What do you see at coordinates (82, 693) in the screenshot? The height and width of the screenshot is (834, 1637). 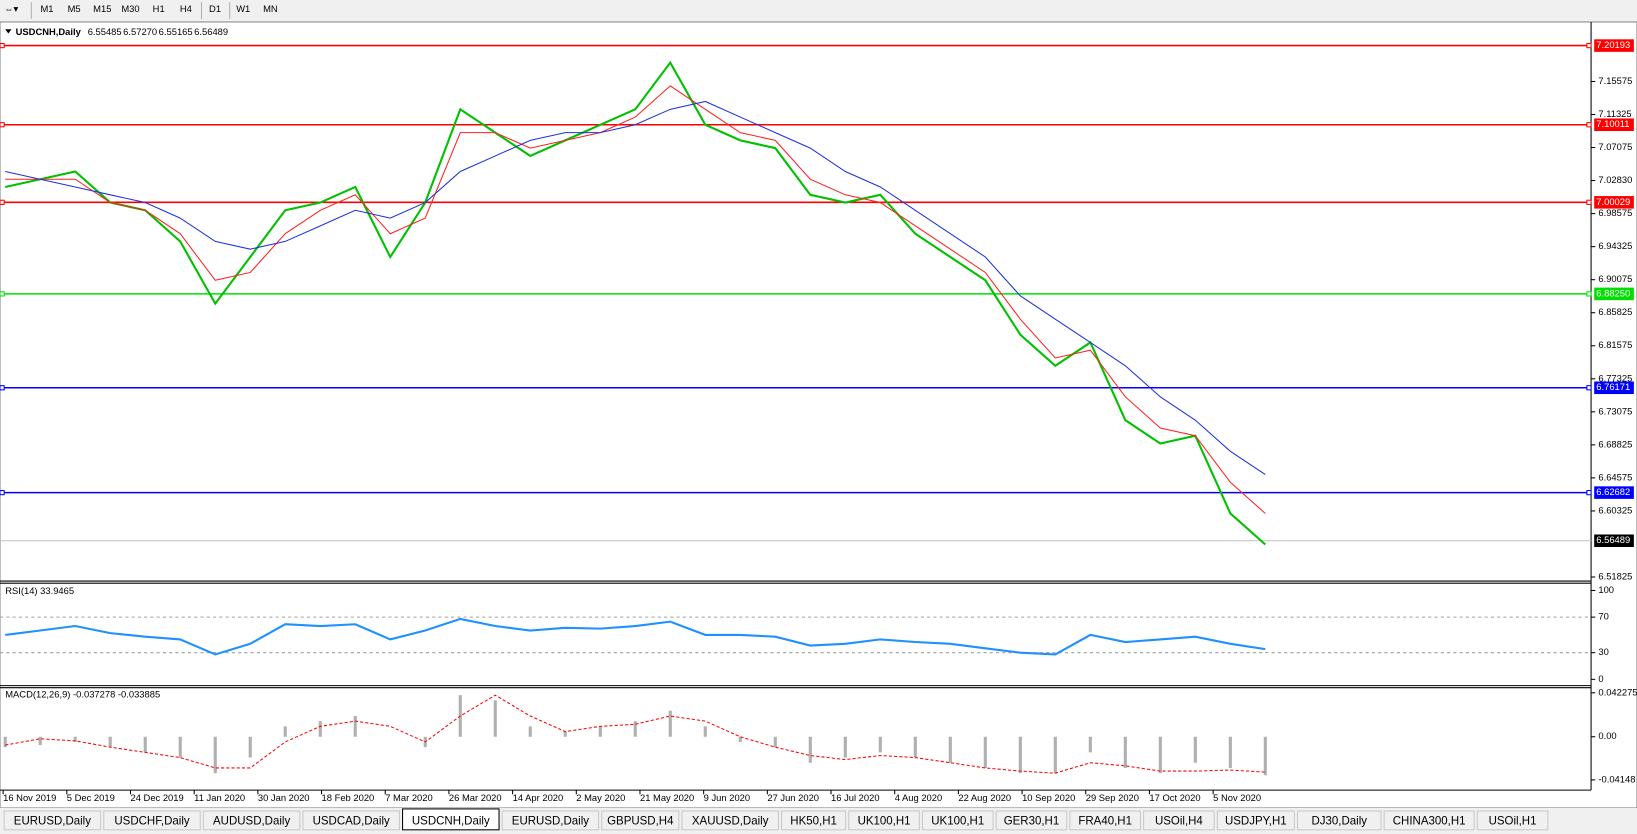 I see `indicator-title: MACD(12,26,9) -0.037278 -0.033885` at bounding box center [82, 693].